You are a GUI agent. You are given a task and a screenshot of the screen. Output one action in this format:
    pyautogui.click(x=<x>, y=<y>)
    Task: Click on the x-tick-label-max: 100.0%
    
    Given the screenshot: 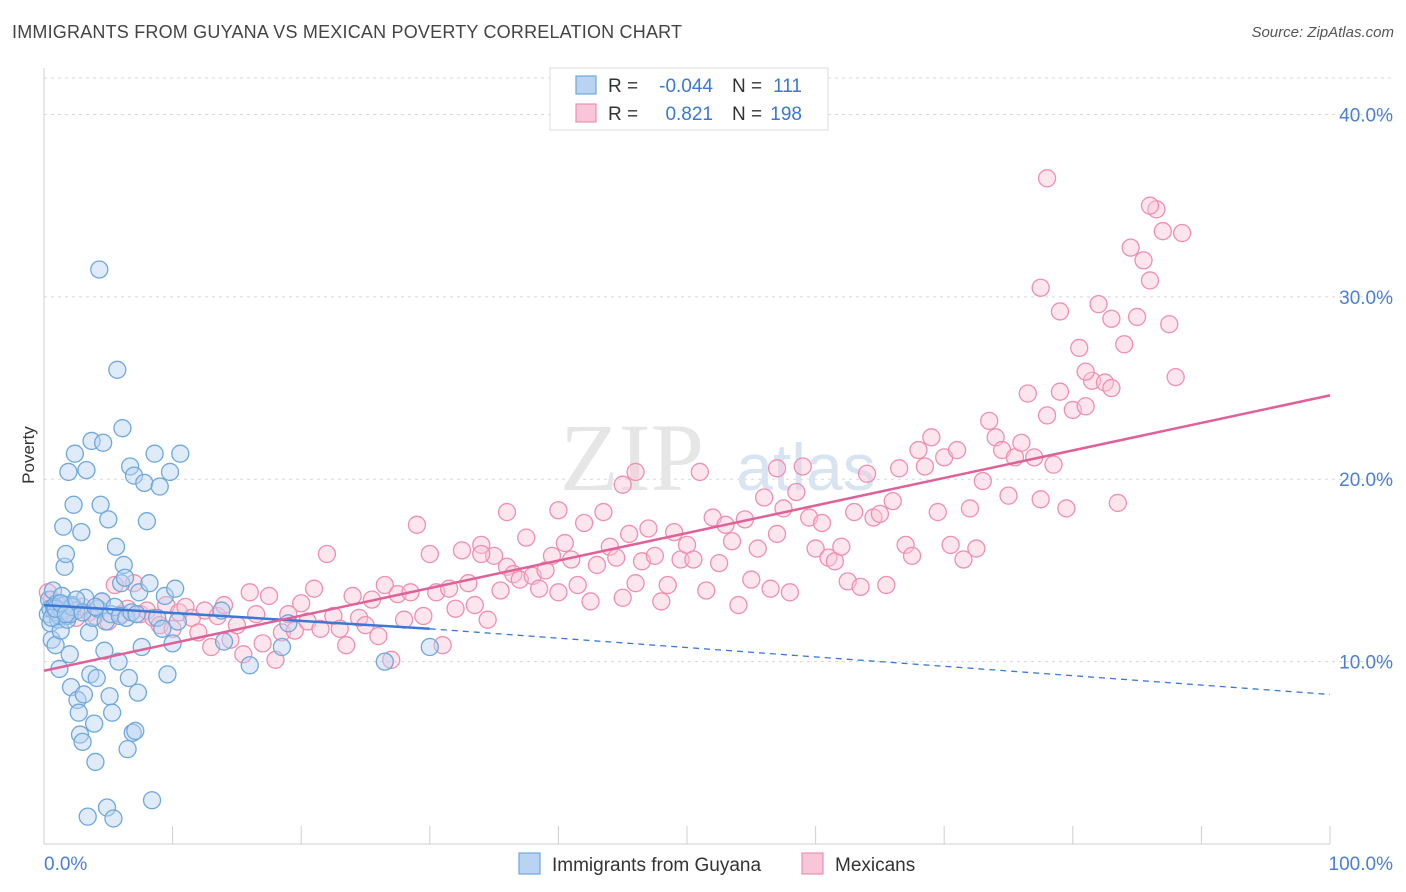 What is the action you would take?
    pyautogui.click(x=1361, y=864)
    